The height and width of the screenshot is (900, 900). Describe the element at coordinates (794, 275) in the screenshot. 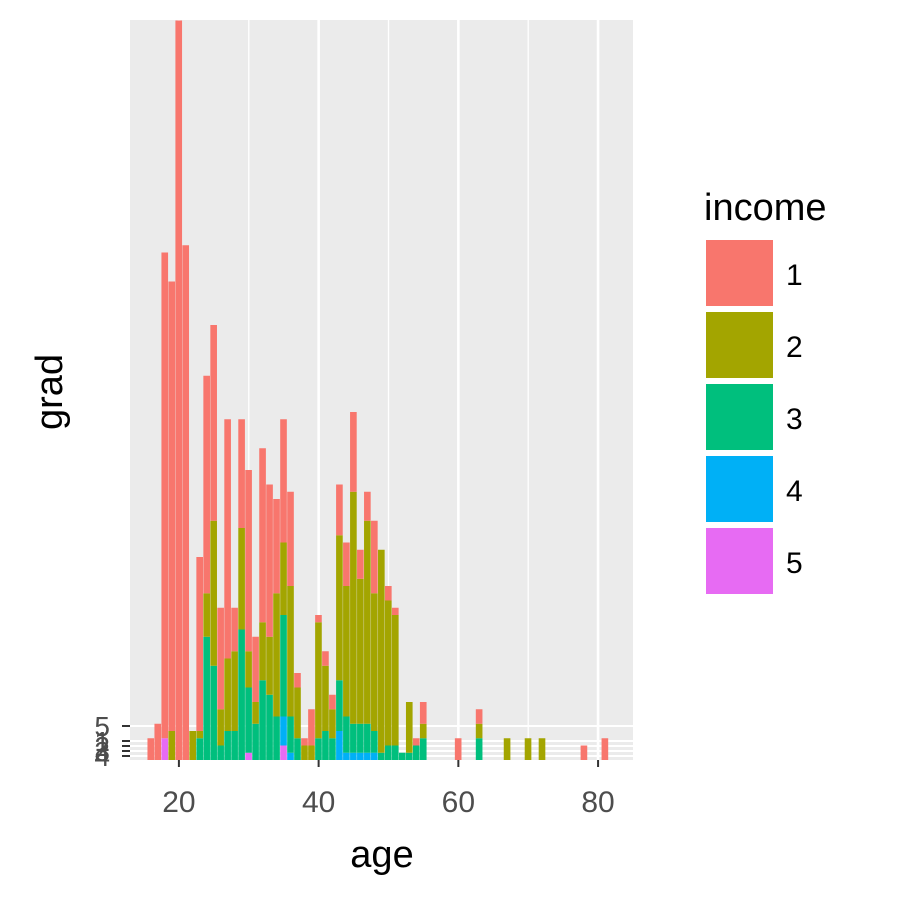

I see `legend-label-1: 1` at that location.